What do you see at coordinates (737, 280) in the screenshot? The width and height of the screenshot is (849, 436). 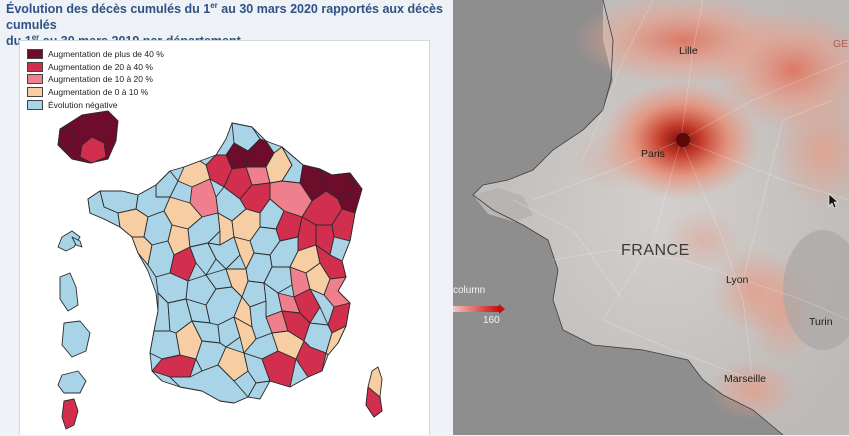 I see `city-label-lyon: Lyon` at bounding box center [737, 280].